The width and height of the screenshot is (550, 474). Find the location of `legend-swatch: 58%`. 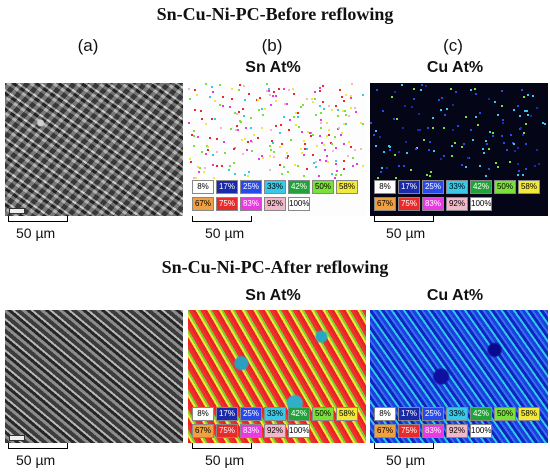

legend-swatch: 58% is located at coordinates (529, 187).